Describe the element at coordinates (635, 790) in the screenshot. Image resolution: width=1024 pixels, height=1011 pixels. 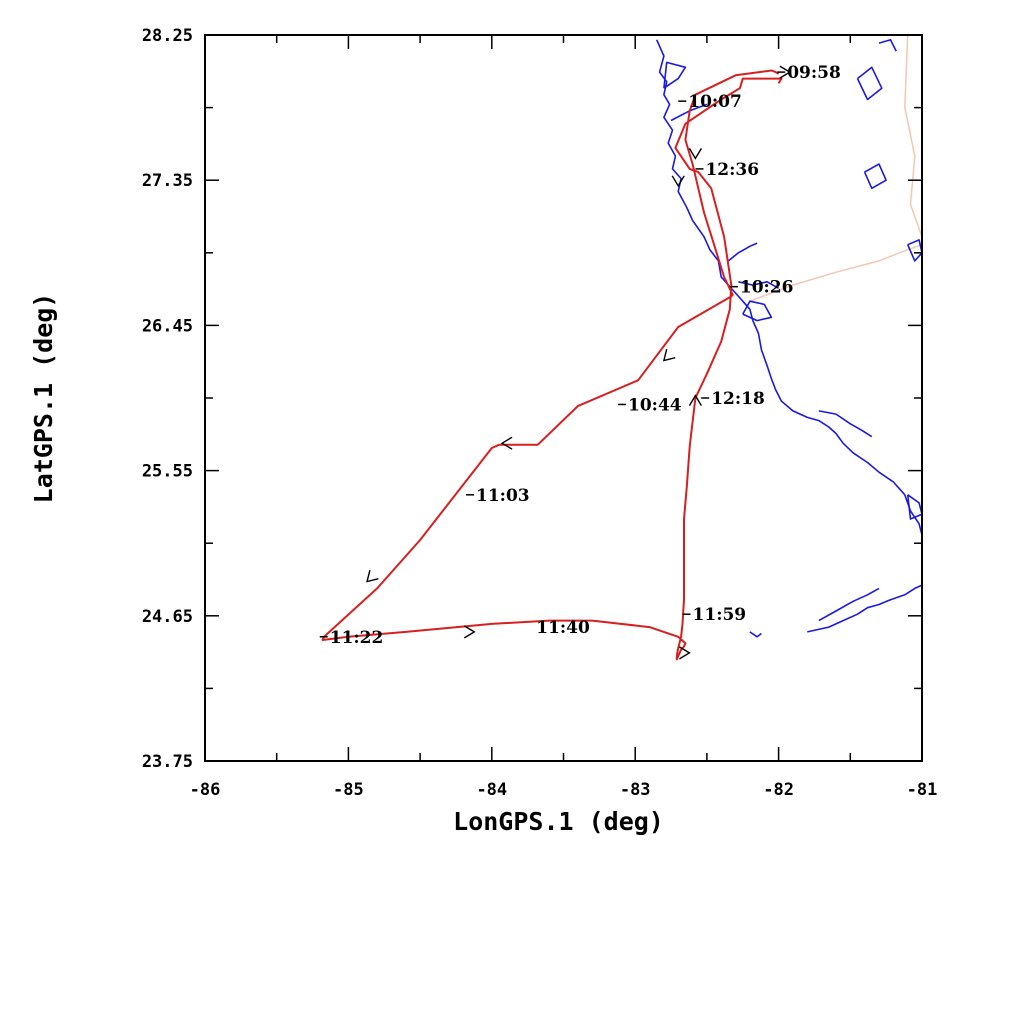
I see `x-tick-label-3: -83` at that location.